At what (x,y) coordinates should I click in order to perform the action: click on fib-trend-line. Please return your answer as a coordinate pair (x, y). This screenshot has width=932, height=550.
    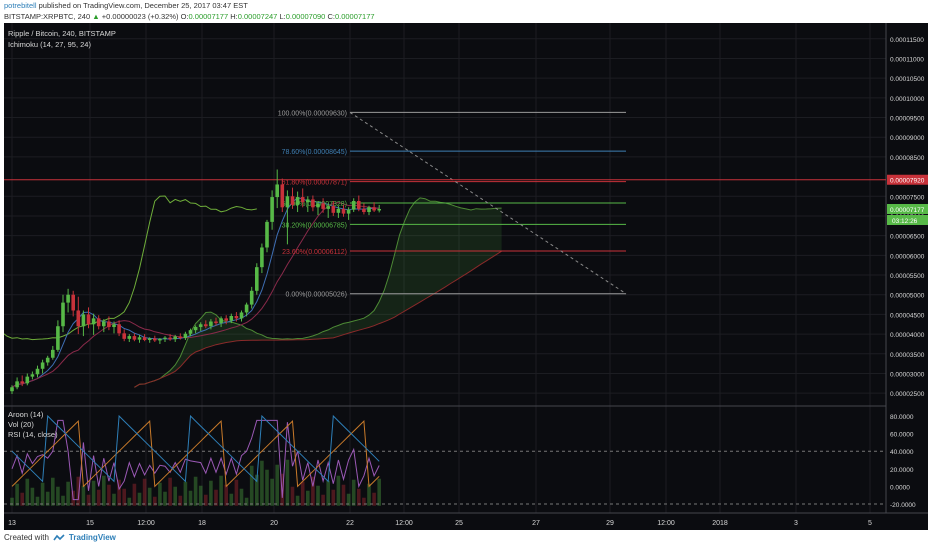
    Looking at the image, I should click on (488, 203).